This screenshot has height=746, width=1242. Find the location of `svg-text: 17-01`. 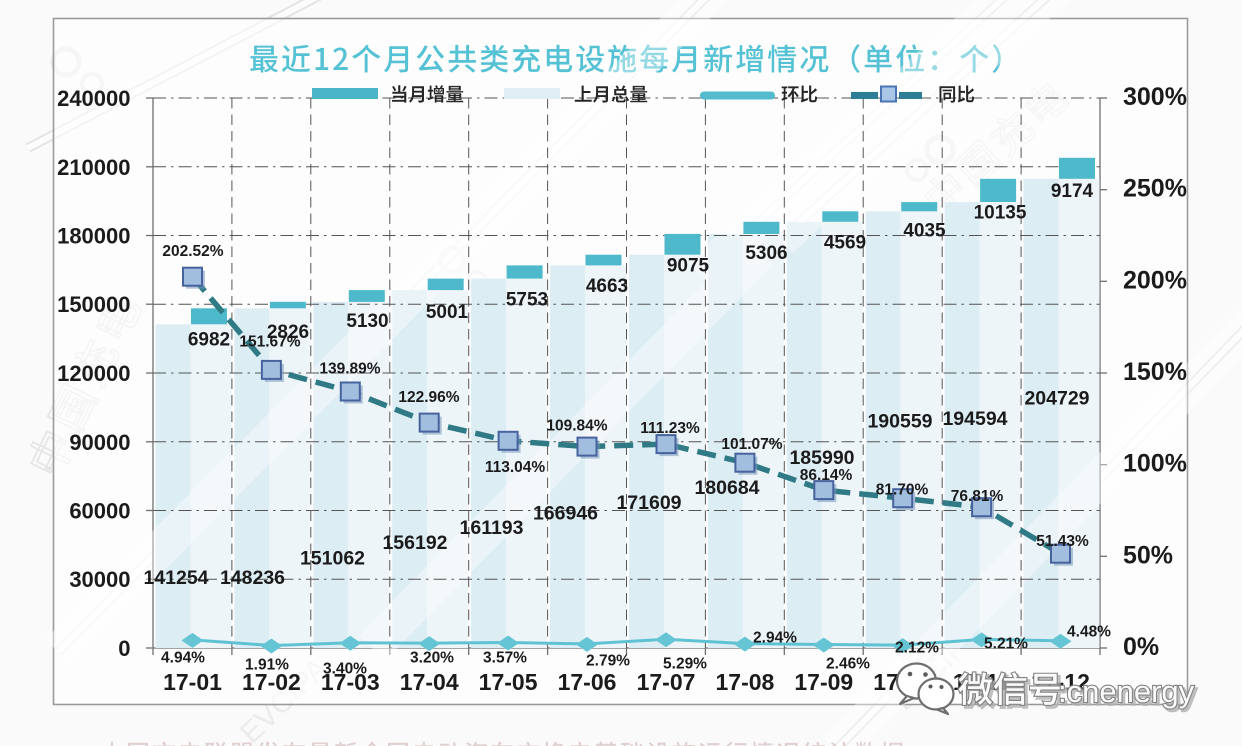

svg-text: 17-01 is located at coordinates (192, 682).